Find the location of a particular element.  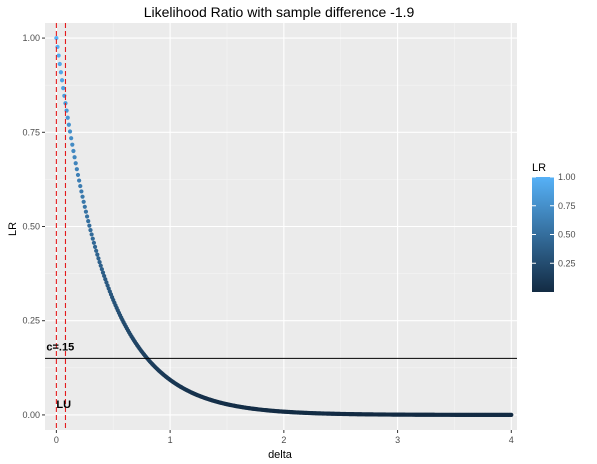

x-tick-label: 1 is located at coordinates (170, 440).